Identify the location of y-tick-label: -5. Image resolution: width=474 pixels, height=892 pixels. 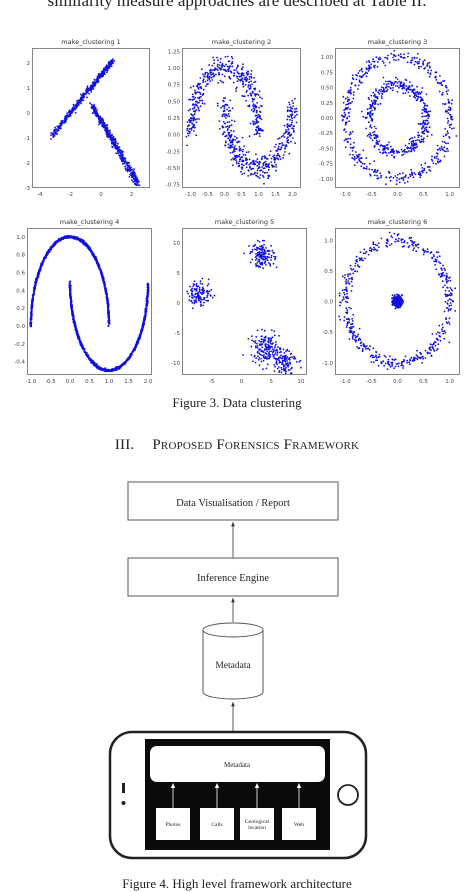
(178, 334).